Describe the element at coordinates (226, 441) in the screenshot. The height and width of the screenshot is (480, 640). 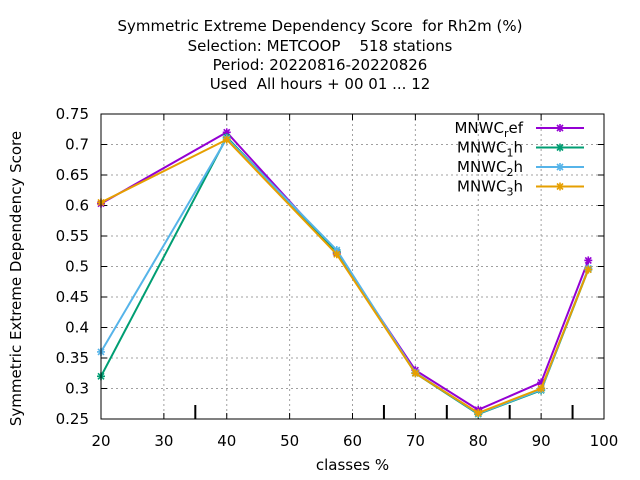
I see `x-tick-label: 40` at that location.